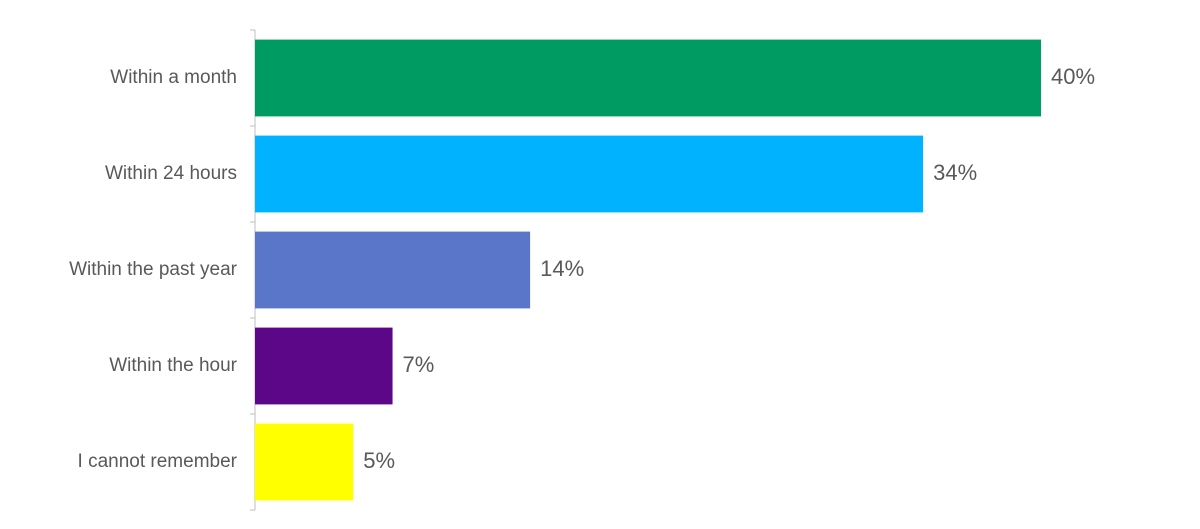 This screenshot has height=529, width=1200. Describe the element at coordinates (419, 364) in the screenshot. I see `value-label: 7%` at that location.